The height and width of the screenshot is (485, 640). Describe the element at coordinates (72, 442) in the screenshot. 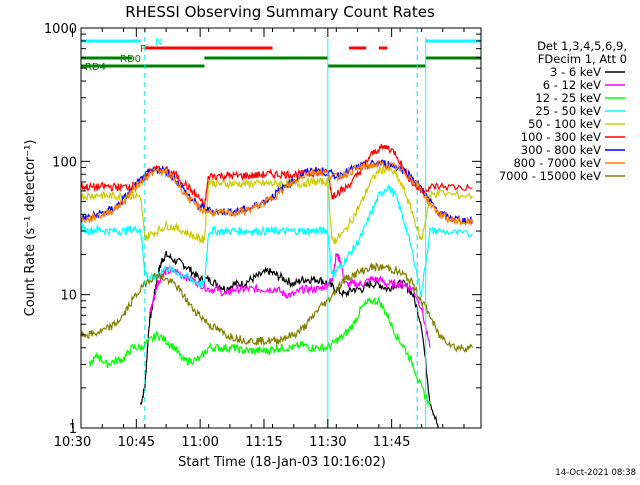

I see `x-tick-label: 10:30` at that location.